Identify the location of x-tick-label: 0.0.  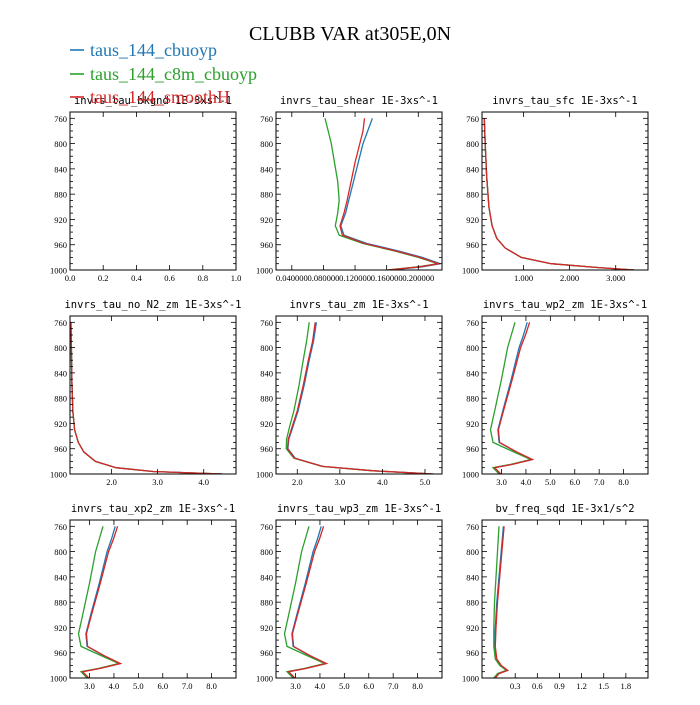
(70, 278).